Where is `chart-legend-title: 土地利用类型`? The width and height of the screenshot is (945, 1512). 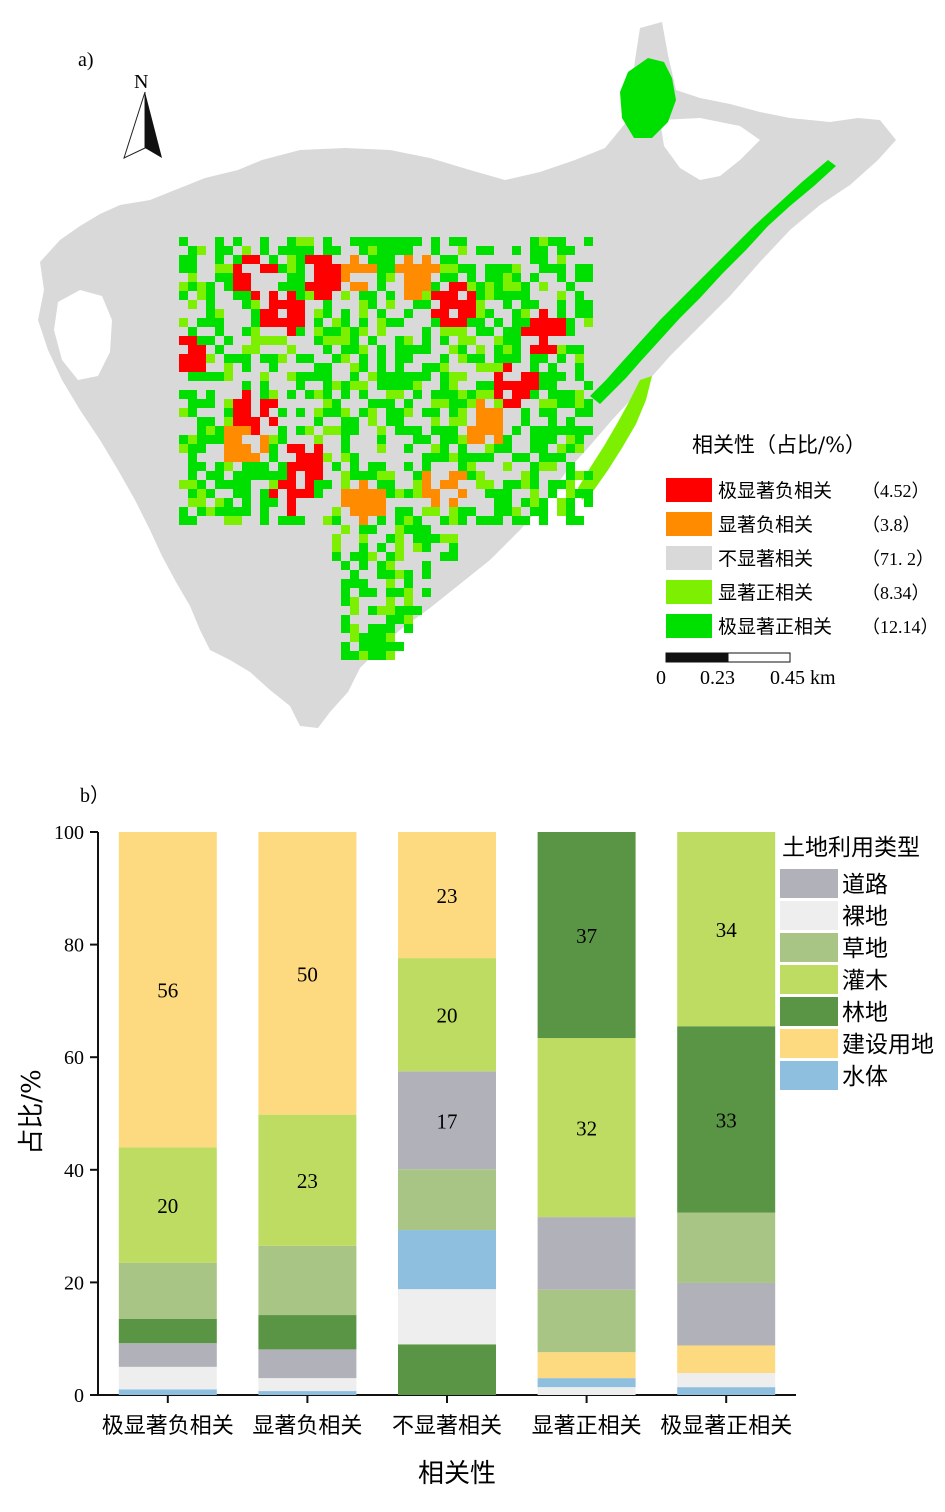
chart-legend-title: 土地利用类型 is located at coordinates (851, 848).